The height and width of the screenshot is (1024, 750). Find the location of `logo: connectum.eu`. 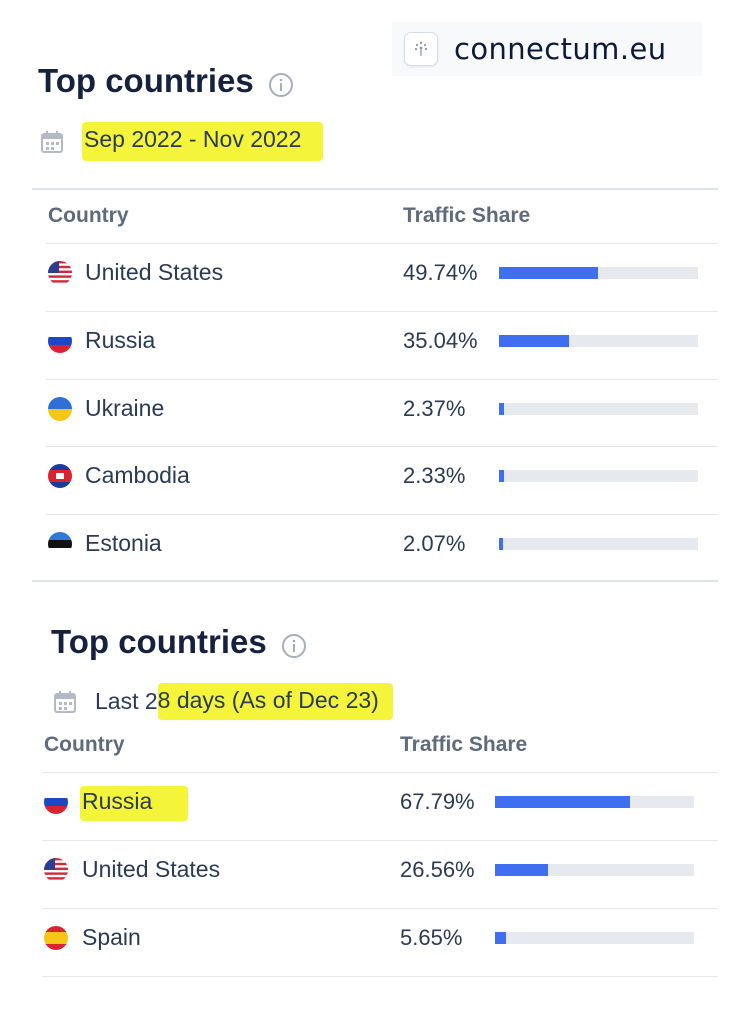

logo: connectum.eu is located at coordinates (547, 49).